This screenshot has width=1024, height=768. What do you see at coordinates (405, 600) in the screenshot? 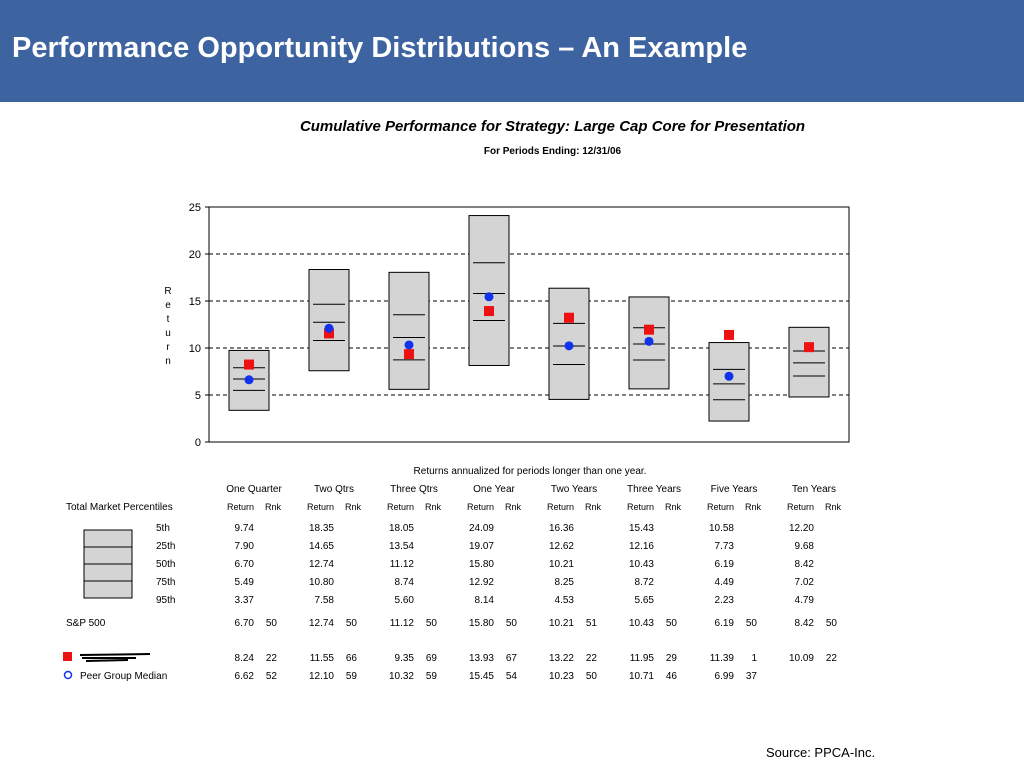
I see `percentile-value: 5.60` at bounding box center [405, 600].